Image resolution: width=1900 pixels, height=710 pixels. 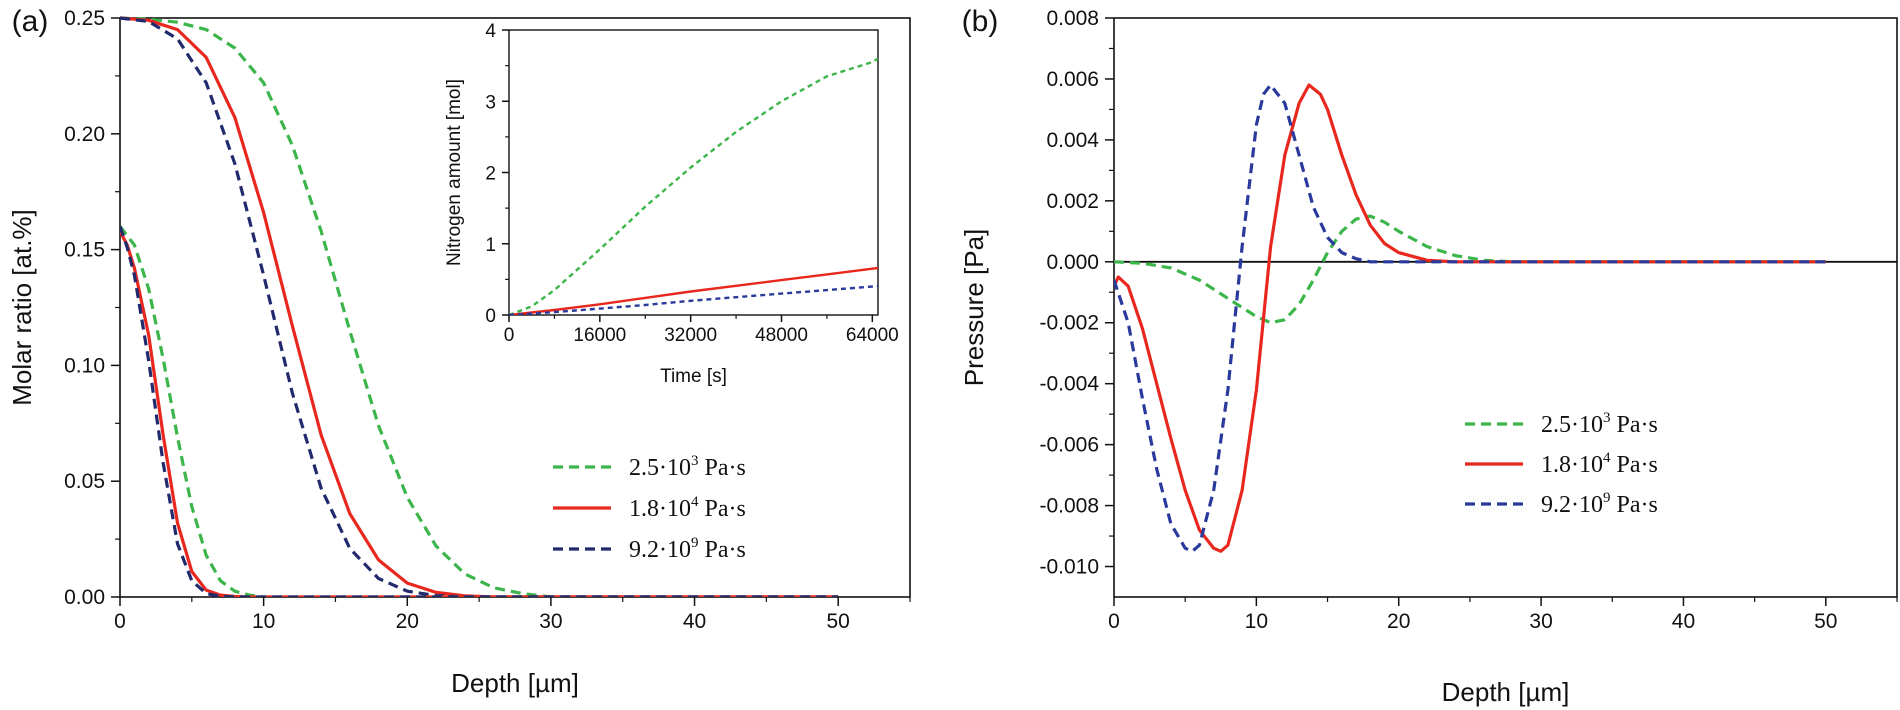 What do you see at coordinates (84, 134) in the screenshot?
I see `y-tick-label: 0.20` at bounding box center [84, 134].